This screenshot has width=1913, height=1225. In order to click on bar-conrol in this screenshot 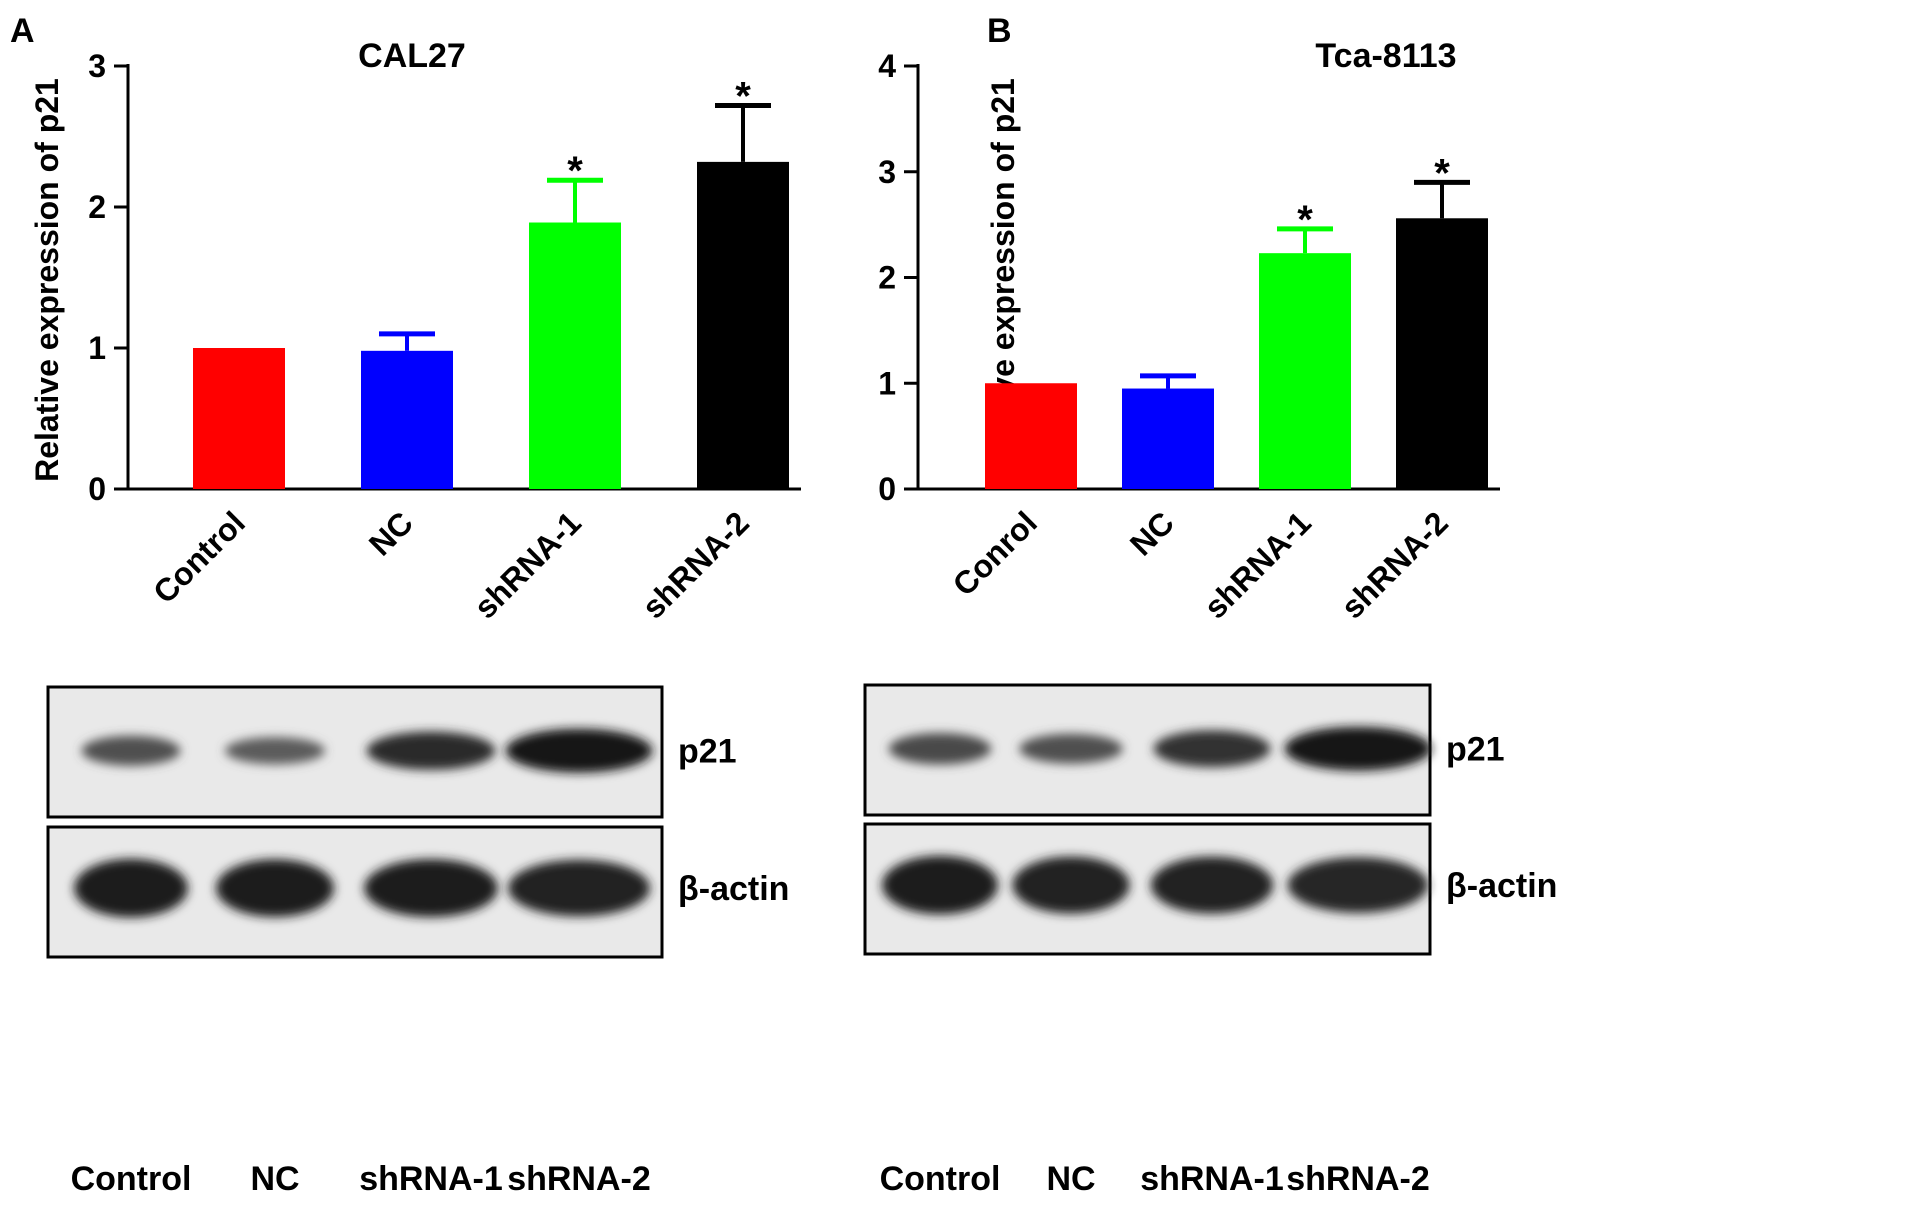, I will do `click(1031, 436)`.